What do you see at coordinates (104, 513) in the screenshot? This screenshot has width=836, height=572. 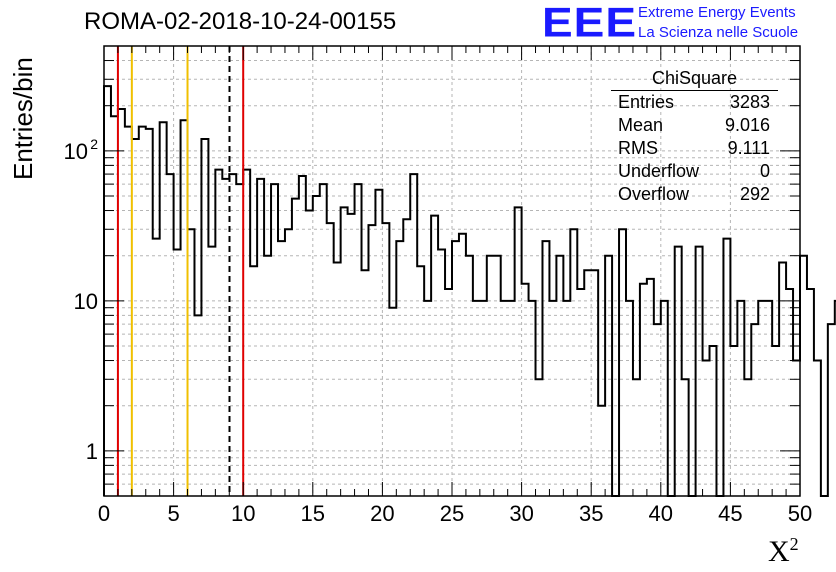 I see `x-tick-label: 0` at bounding box center [104, 513].